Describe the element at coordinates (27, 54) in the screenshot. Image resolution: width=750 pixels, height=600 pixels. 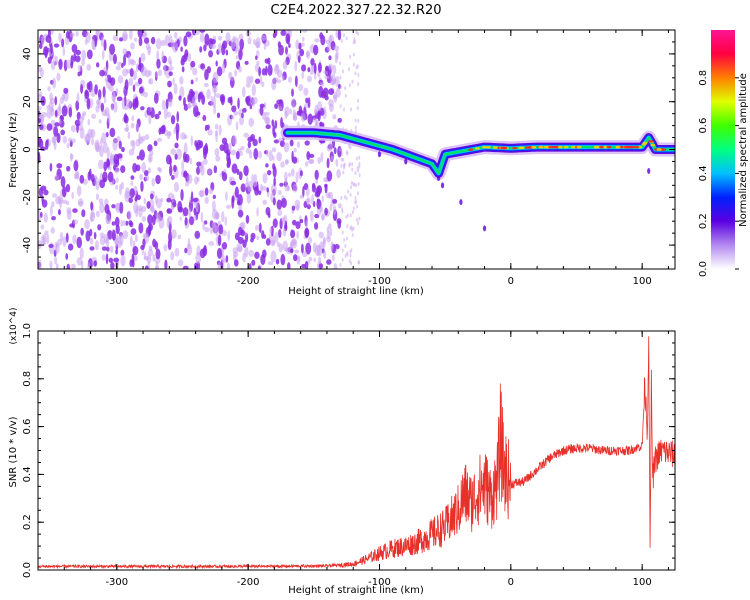
I see `y-tick-label: 40` at that location.